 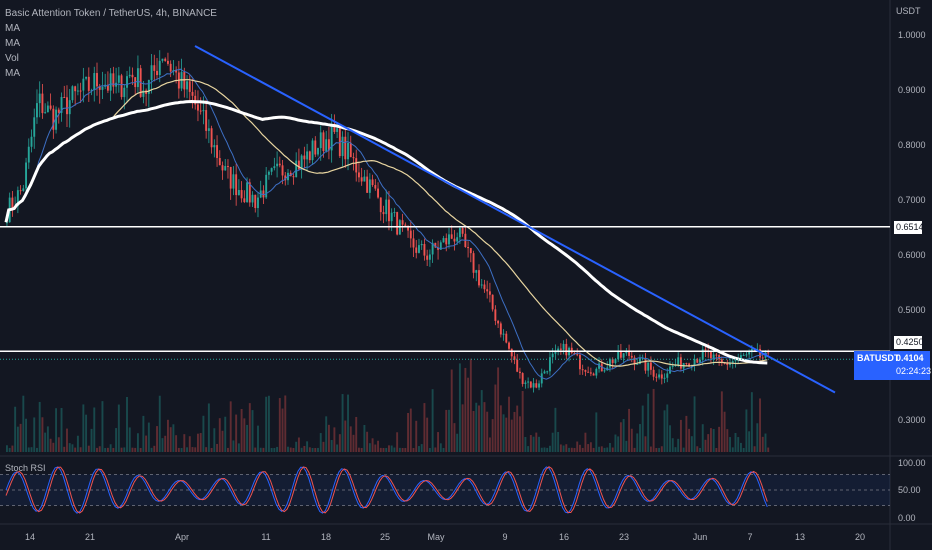 I want to click on date-tick: 16, so click(x=564, y=537).